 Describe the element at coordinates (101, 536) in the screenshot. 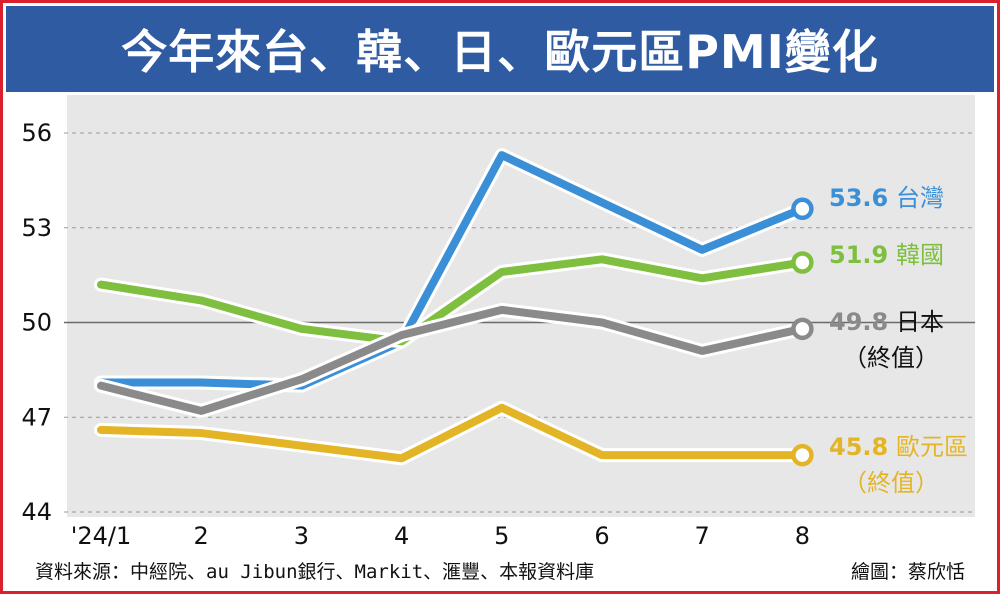

I see `x-tick-label-1: '24/1` at that location.